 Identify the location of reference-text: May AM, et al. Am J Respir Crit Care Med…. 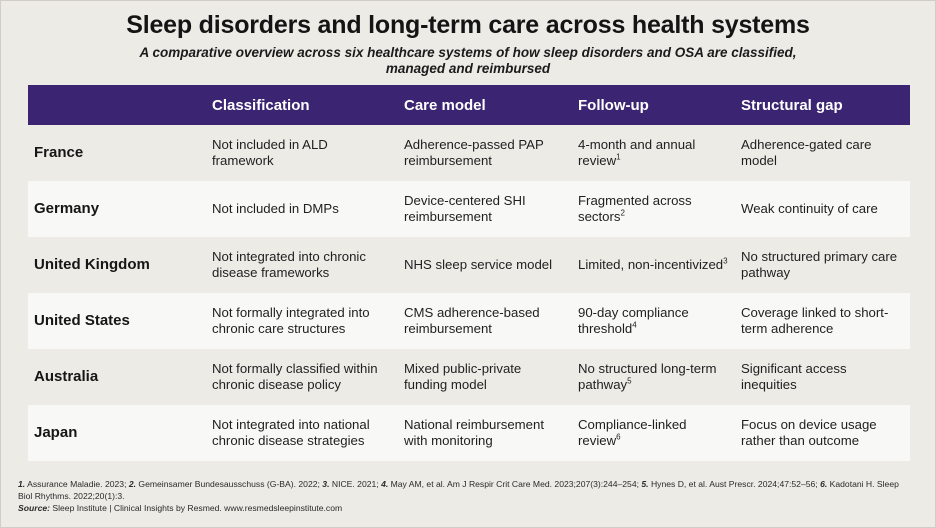
(515, 484).